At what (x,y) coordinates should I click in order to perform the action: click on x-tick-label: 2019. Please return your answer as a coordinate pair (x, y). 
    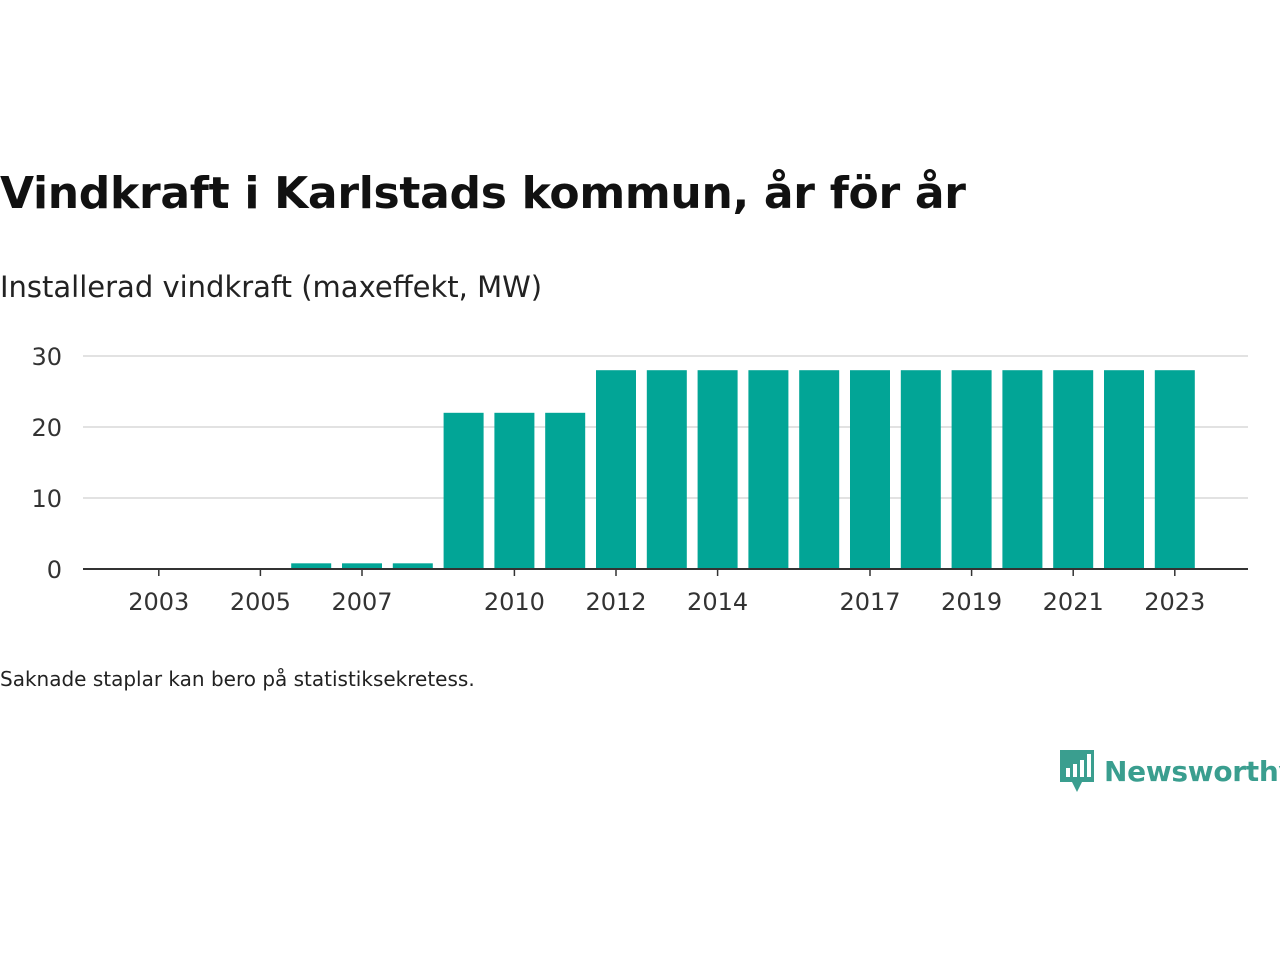
    Looking at the image, I should click on (971, 602).